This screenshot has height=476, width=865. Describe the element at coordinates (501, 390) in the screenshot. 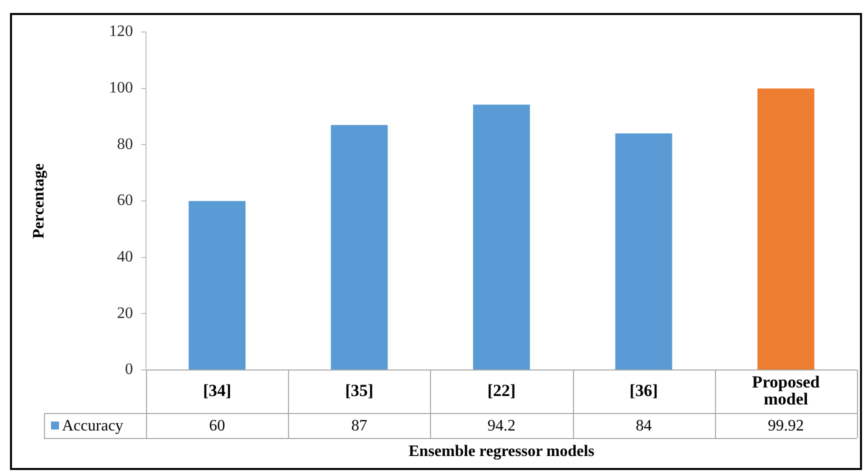

I see `x-tick-label: [22]` at that location.